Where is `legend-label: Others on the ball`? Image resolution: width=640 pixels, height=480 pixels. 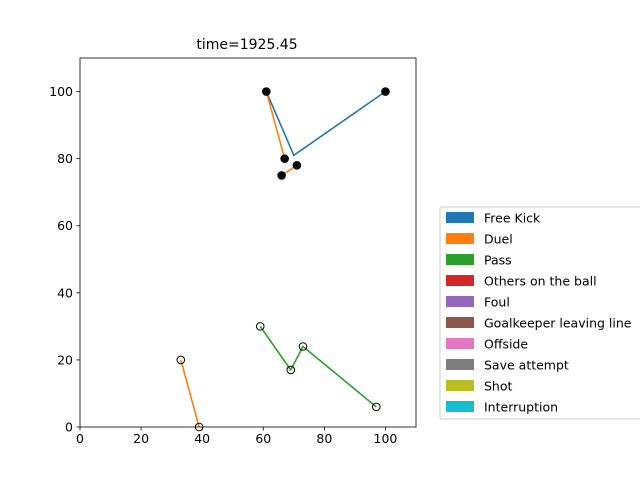 legend-label: Others on the ball is located at coordinates (540, 281).